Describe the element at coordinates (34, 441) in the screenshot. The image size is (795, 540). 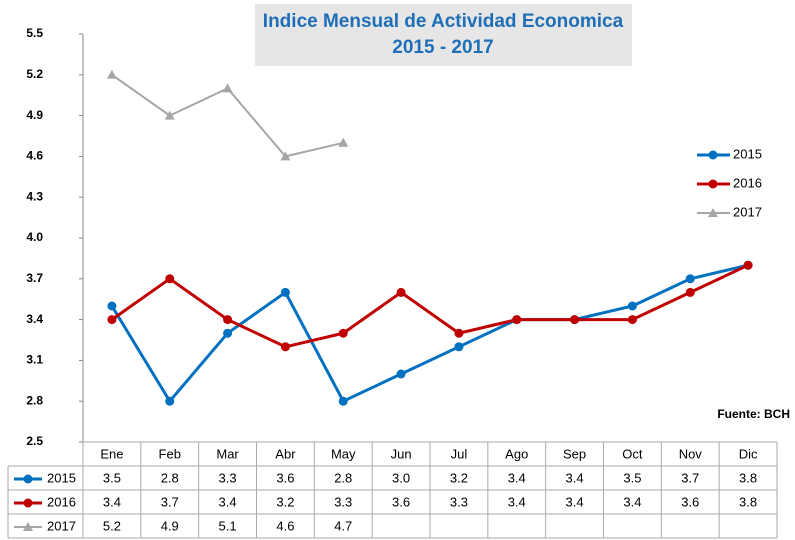
I see `y-tick-label: 2.5` at that location.